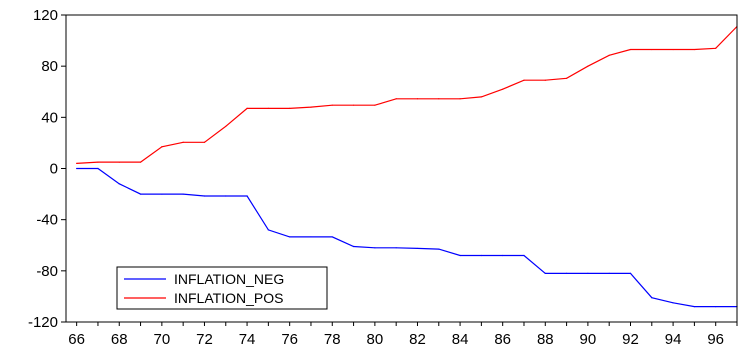 The width and height of the screenshot is (738, 351). Describe the element at coordinates (204, 339) in the screenshot. I see `x-tick-label: 72` at that location.